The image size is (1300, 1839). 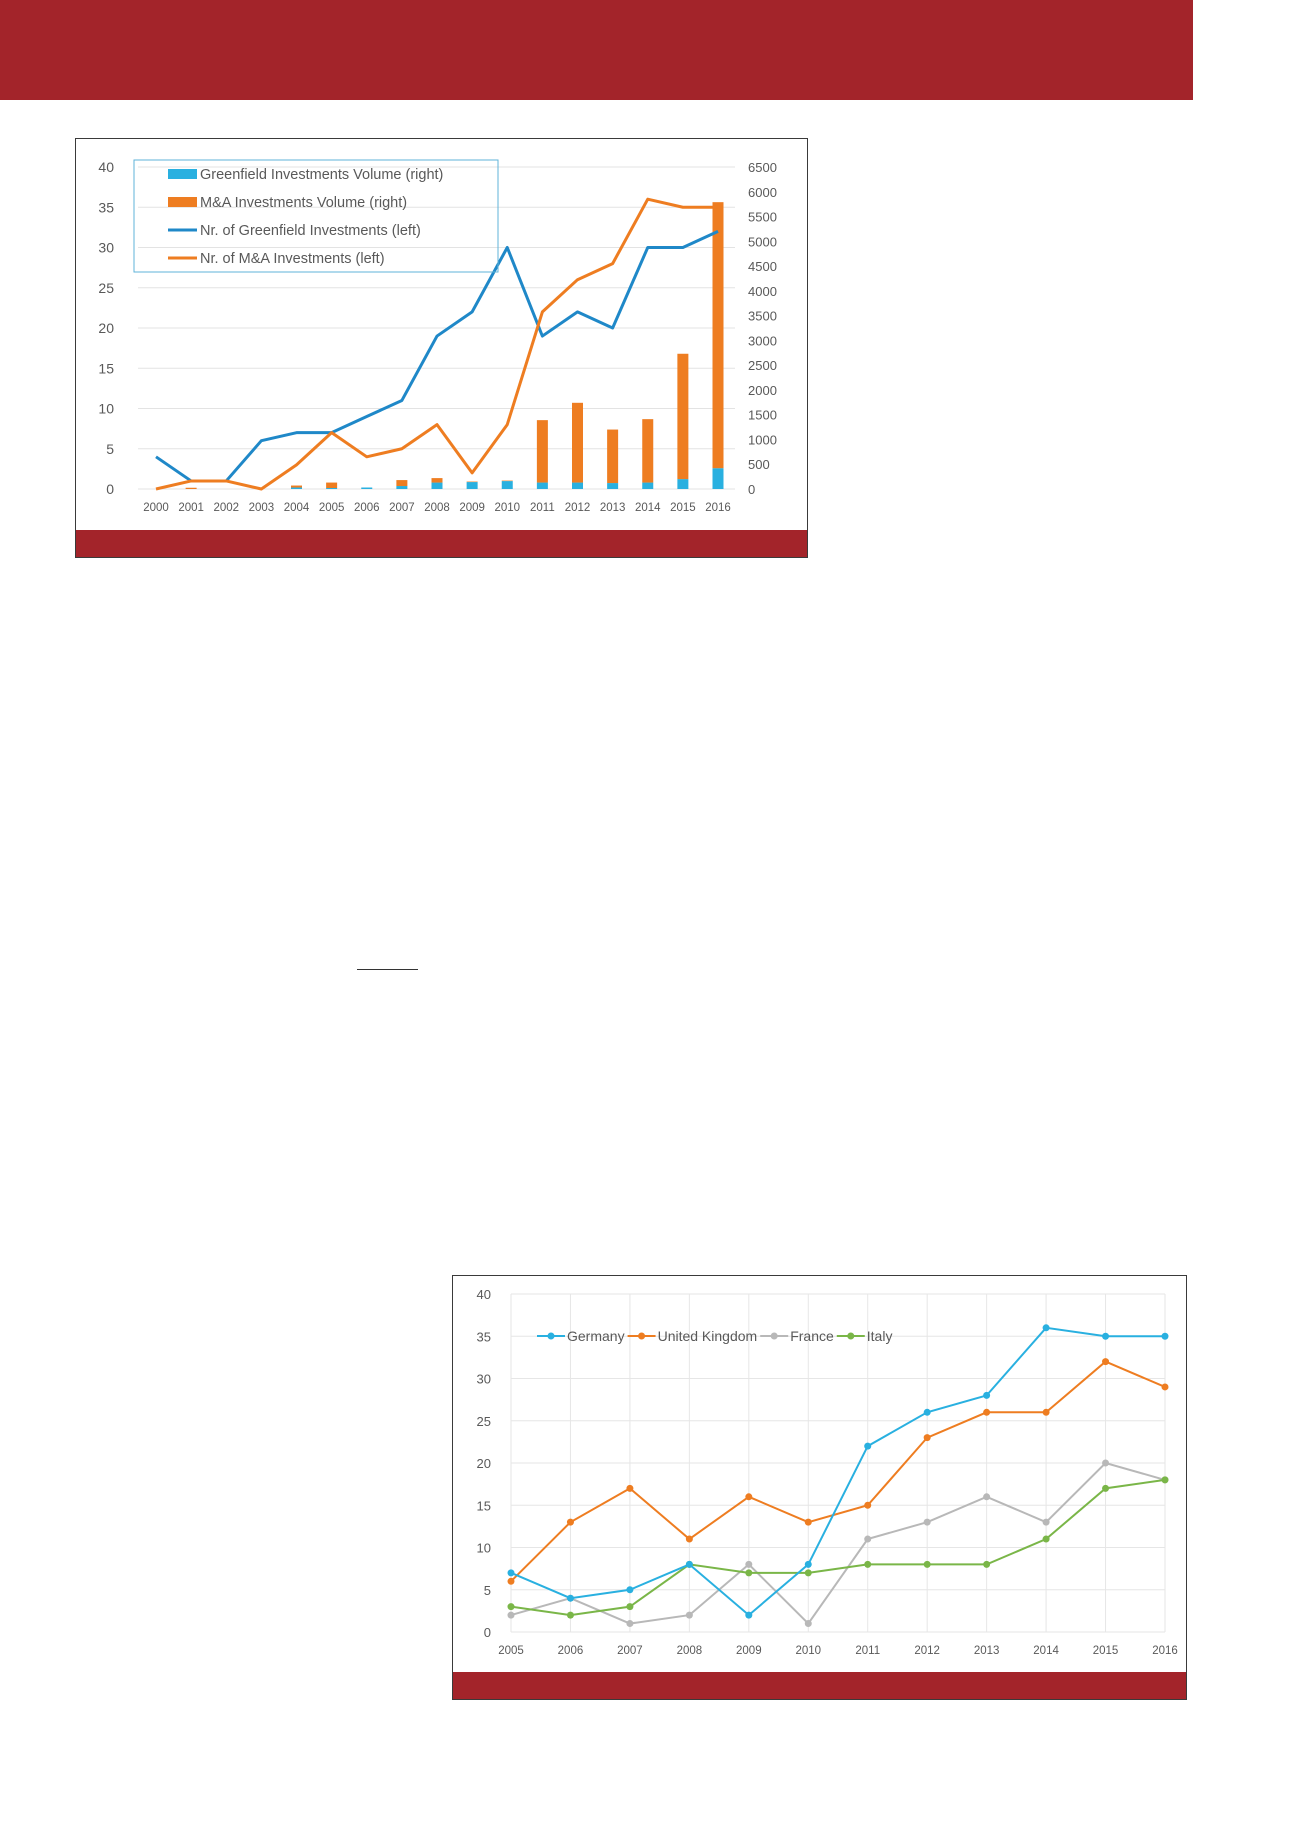 What do you see at coordinates (310, 231) in the screenshot?
I see `legend-label: Nr. of Greenfield Investments (left)` at bounding box center [310, 231].